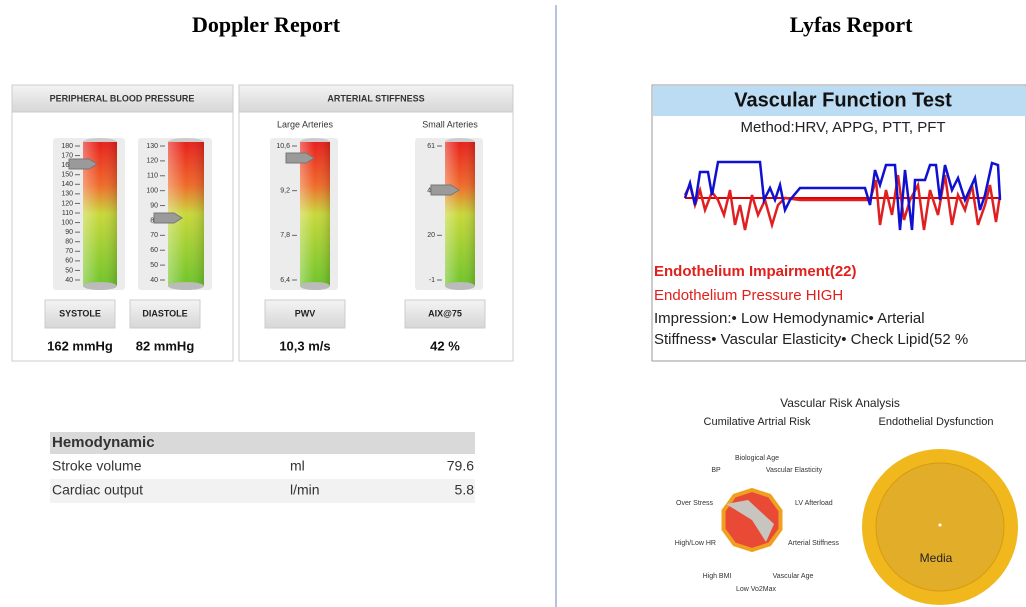 This screenshot has width=1026, height=607. I want to click on radar-label: High/Low HR, so click(695, 543).